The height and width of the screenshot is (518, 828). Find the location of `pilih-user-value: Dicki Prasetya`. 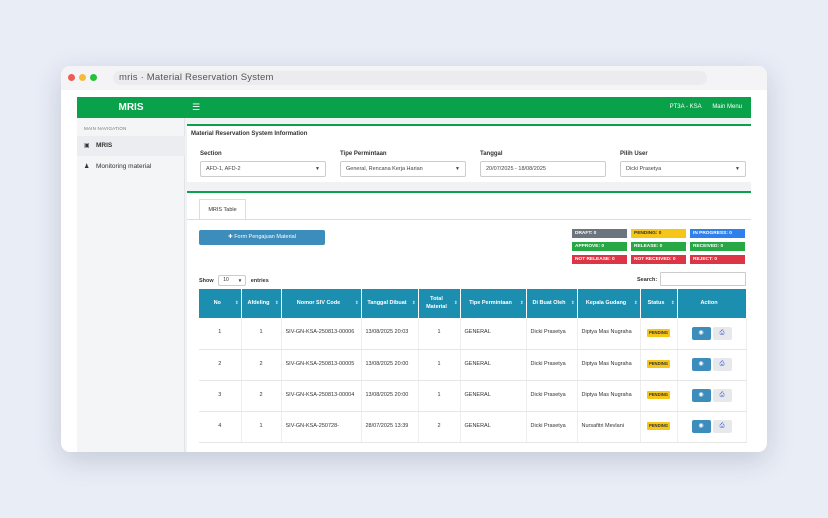

pilih-user-value: Dicki Prasetya is located at coordinates (644, 169).